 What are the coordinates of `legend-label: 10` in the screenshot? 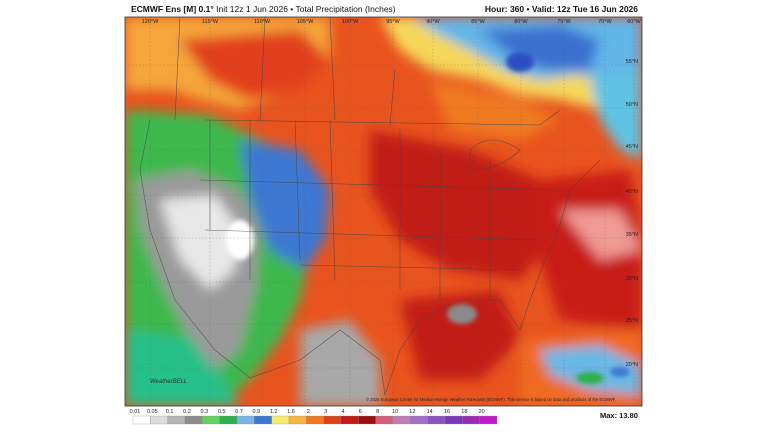 It's located at (395, 412).